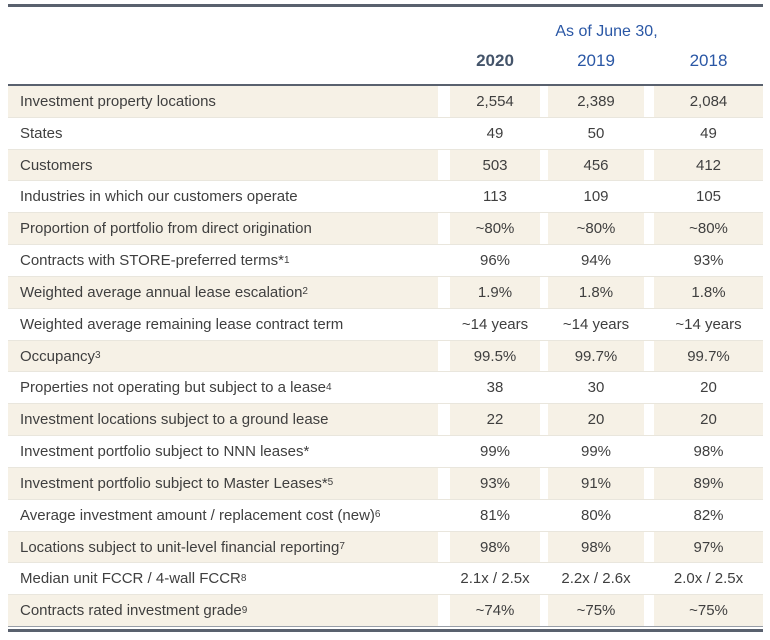  What do you see at coordinates (708, 261) in the screenshot?
I see `row-value-2018: 93%` at bounding box center [708, 261].